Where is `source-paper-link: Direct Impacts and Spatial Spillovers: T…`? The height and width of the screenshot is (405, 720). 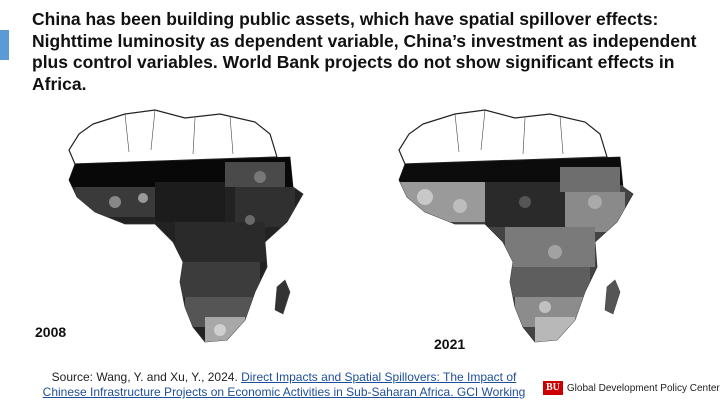 source-paper-link: Direct Impacts and Spatial Spillovers: T… is located at coordinates (284, 384).